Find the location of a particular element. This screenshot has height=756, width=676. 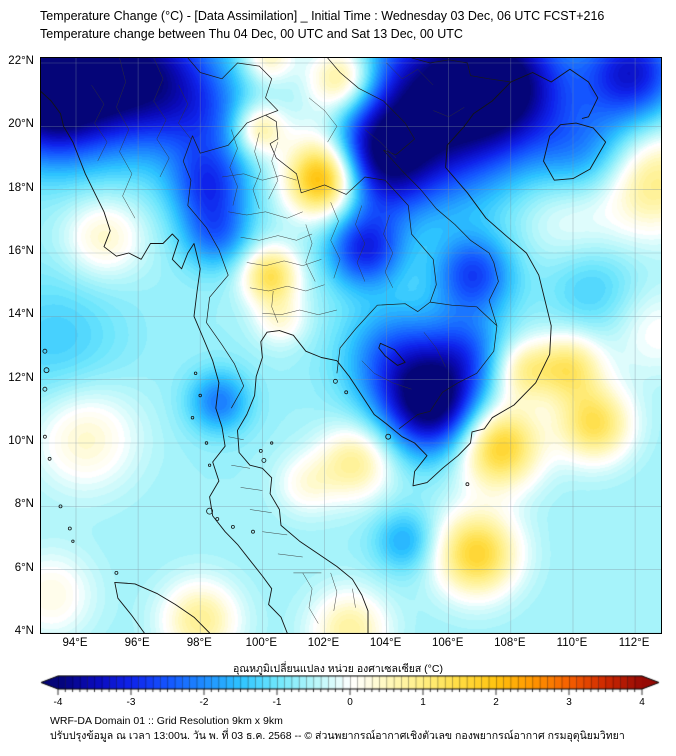

lon-tick-label: 98°E is located at coordinates (199, 643).